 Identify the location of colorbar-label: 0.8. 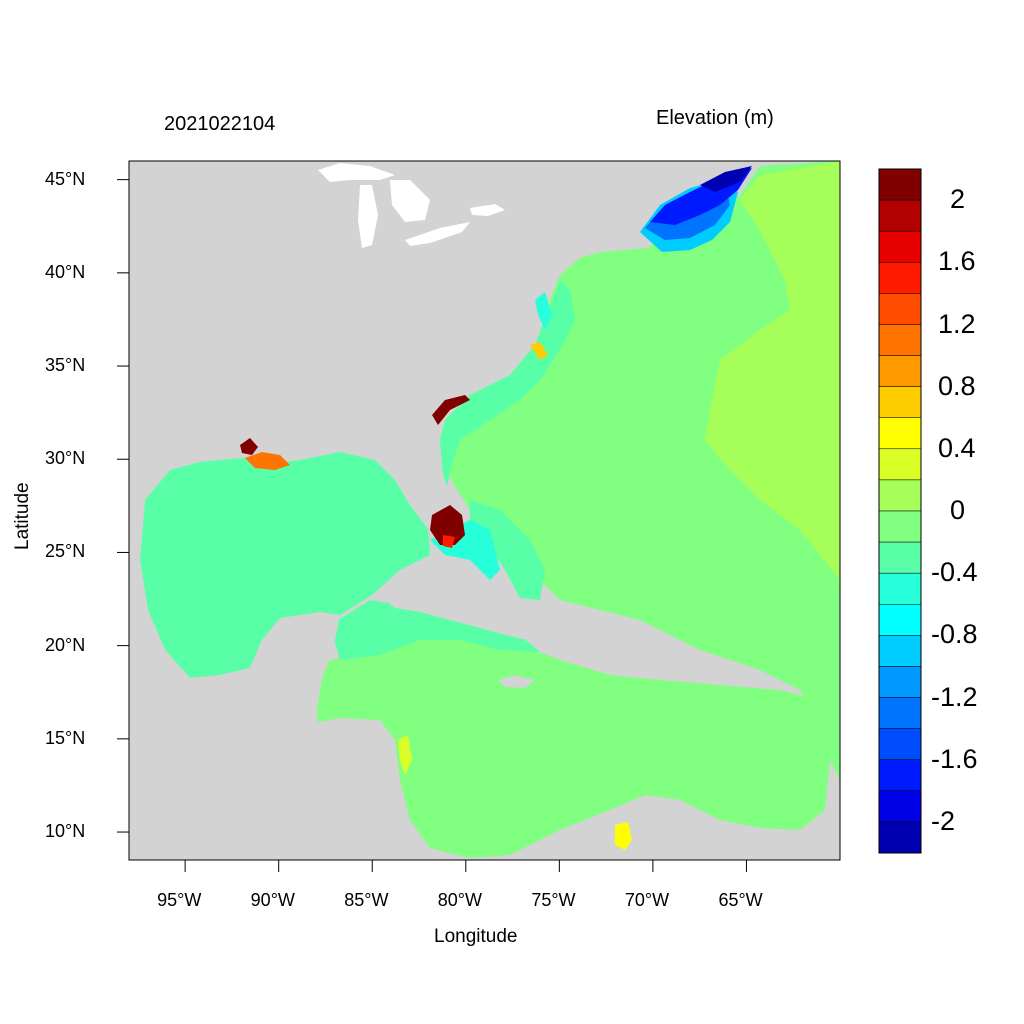
(957, 385).